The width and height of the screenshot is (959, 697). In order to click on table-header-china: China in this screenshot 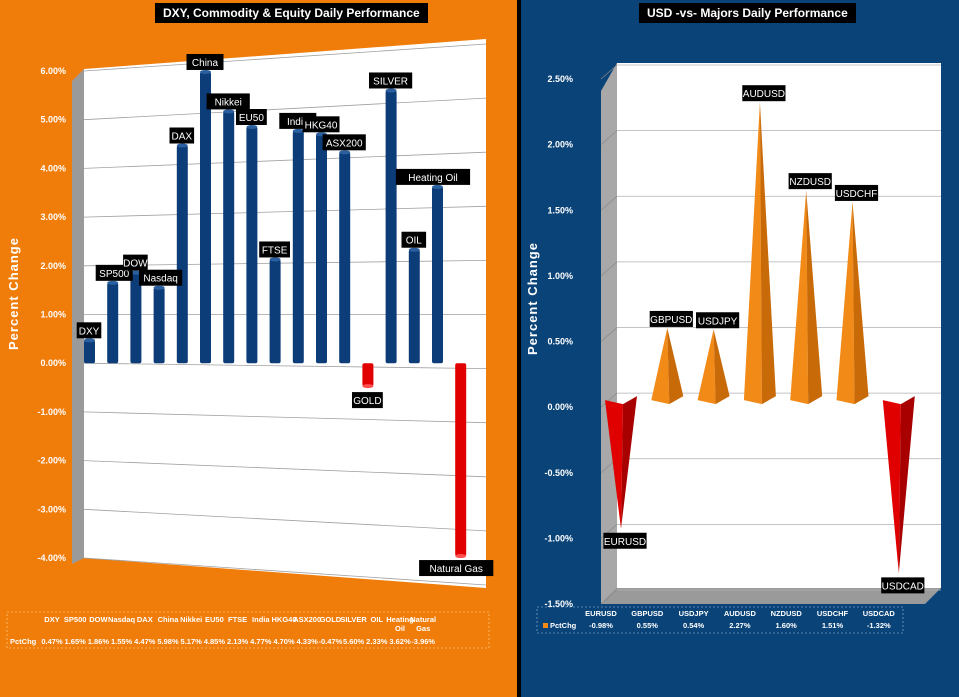, I will do `click(169, 619)`.